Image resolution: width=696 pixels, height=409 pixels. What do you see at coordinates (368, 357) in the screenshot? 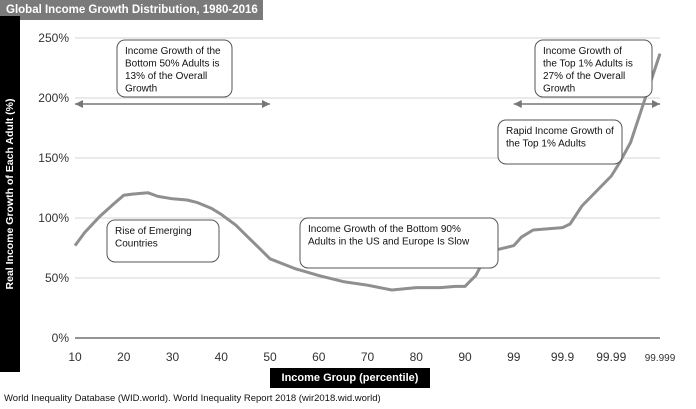
I see `x-tick-label: 70` at bounding box center [368, 357].